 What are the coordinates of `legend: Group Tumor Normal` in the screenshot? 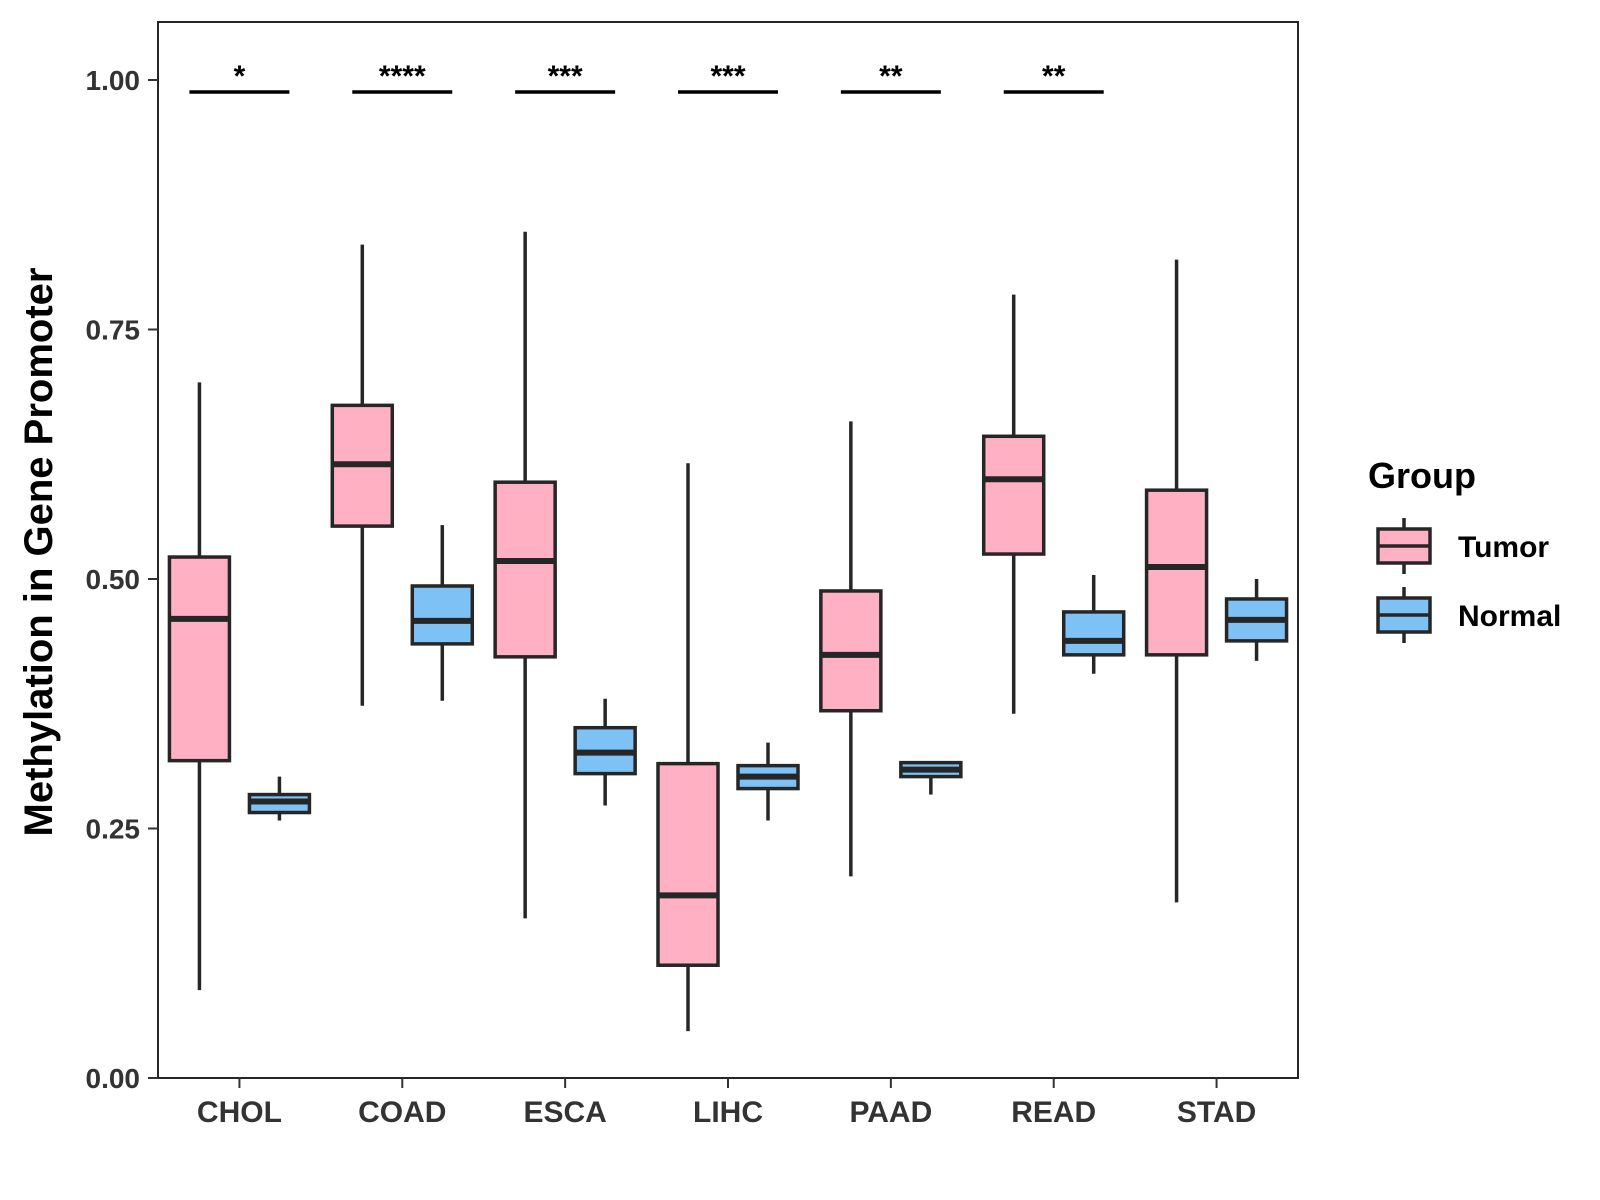 It's located at (1464, 549).